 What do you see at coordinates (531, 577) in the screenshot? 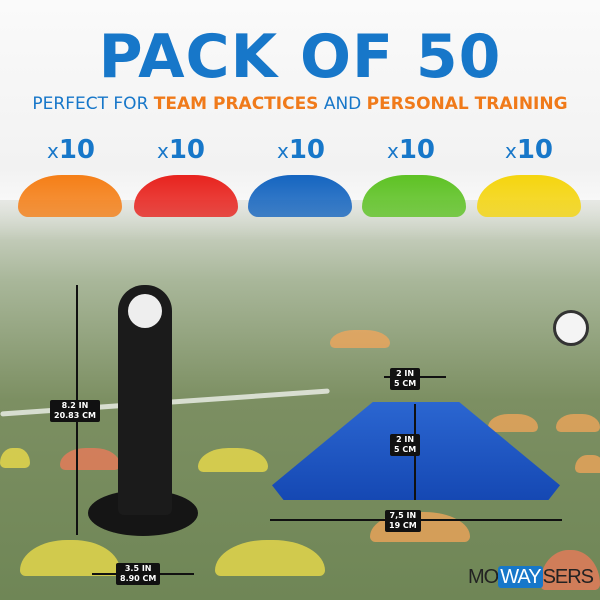
I see `brand-logo: MO WAY SERS` at bounding box center [531, 577].